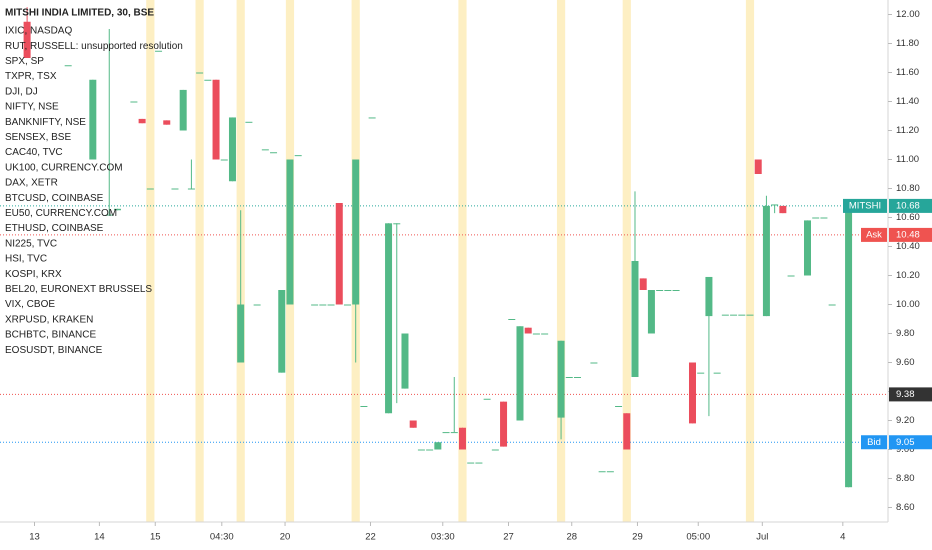 The image size is (932, 550). Describe the element at coordinates (79, 13) in the screenshot. I see `chart-title: MITSHI INDIA LIMITED, 30, BSE` at that location.